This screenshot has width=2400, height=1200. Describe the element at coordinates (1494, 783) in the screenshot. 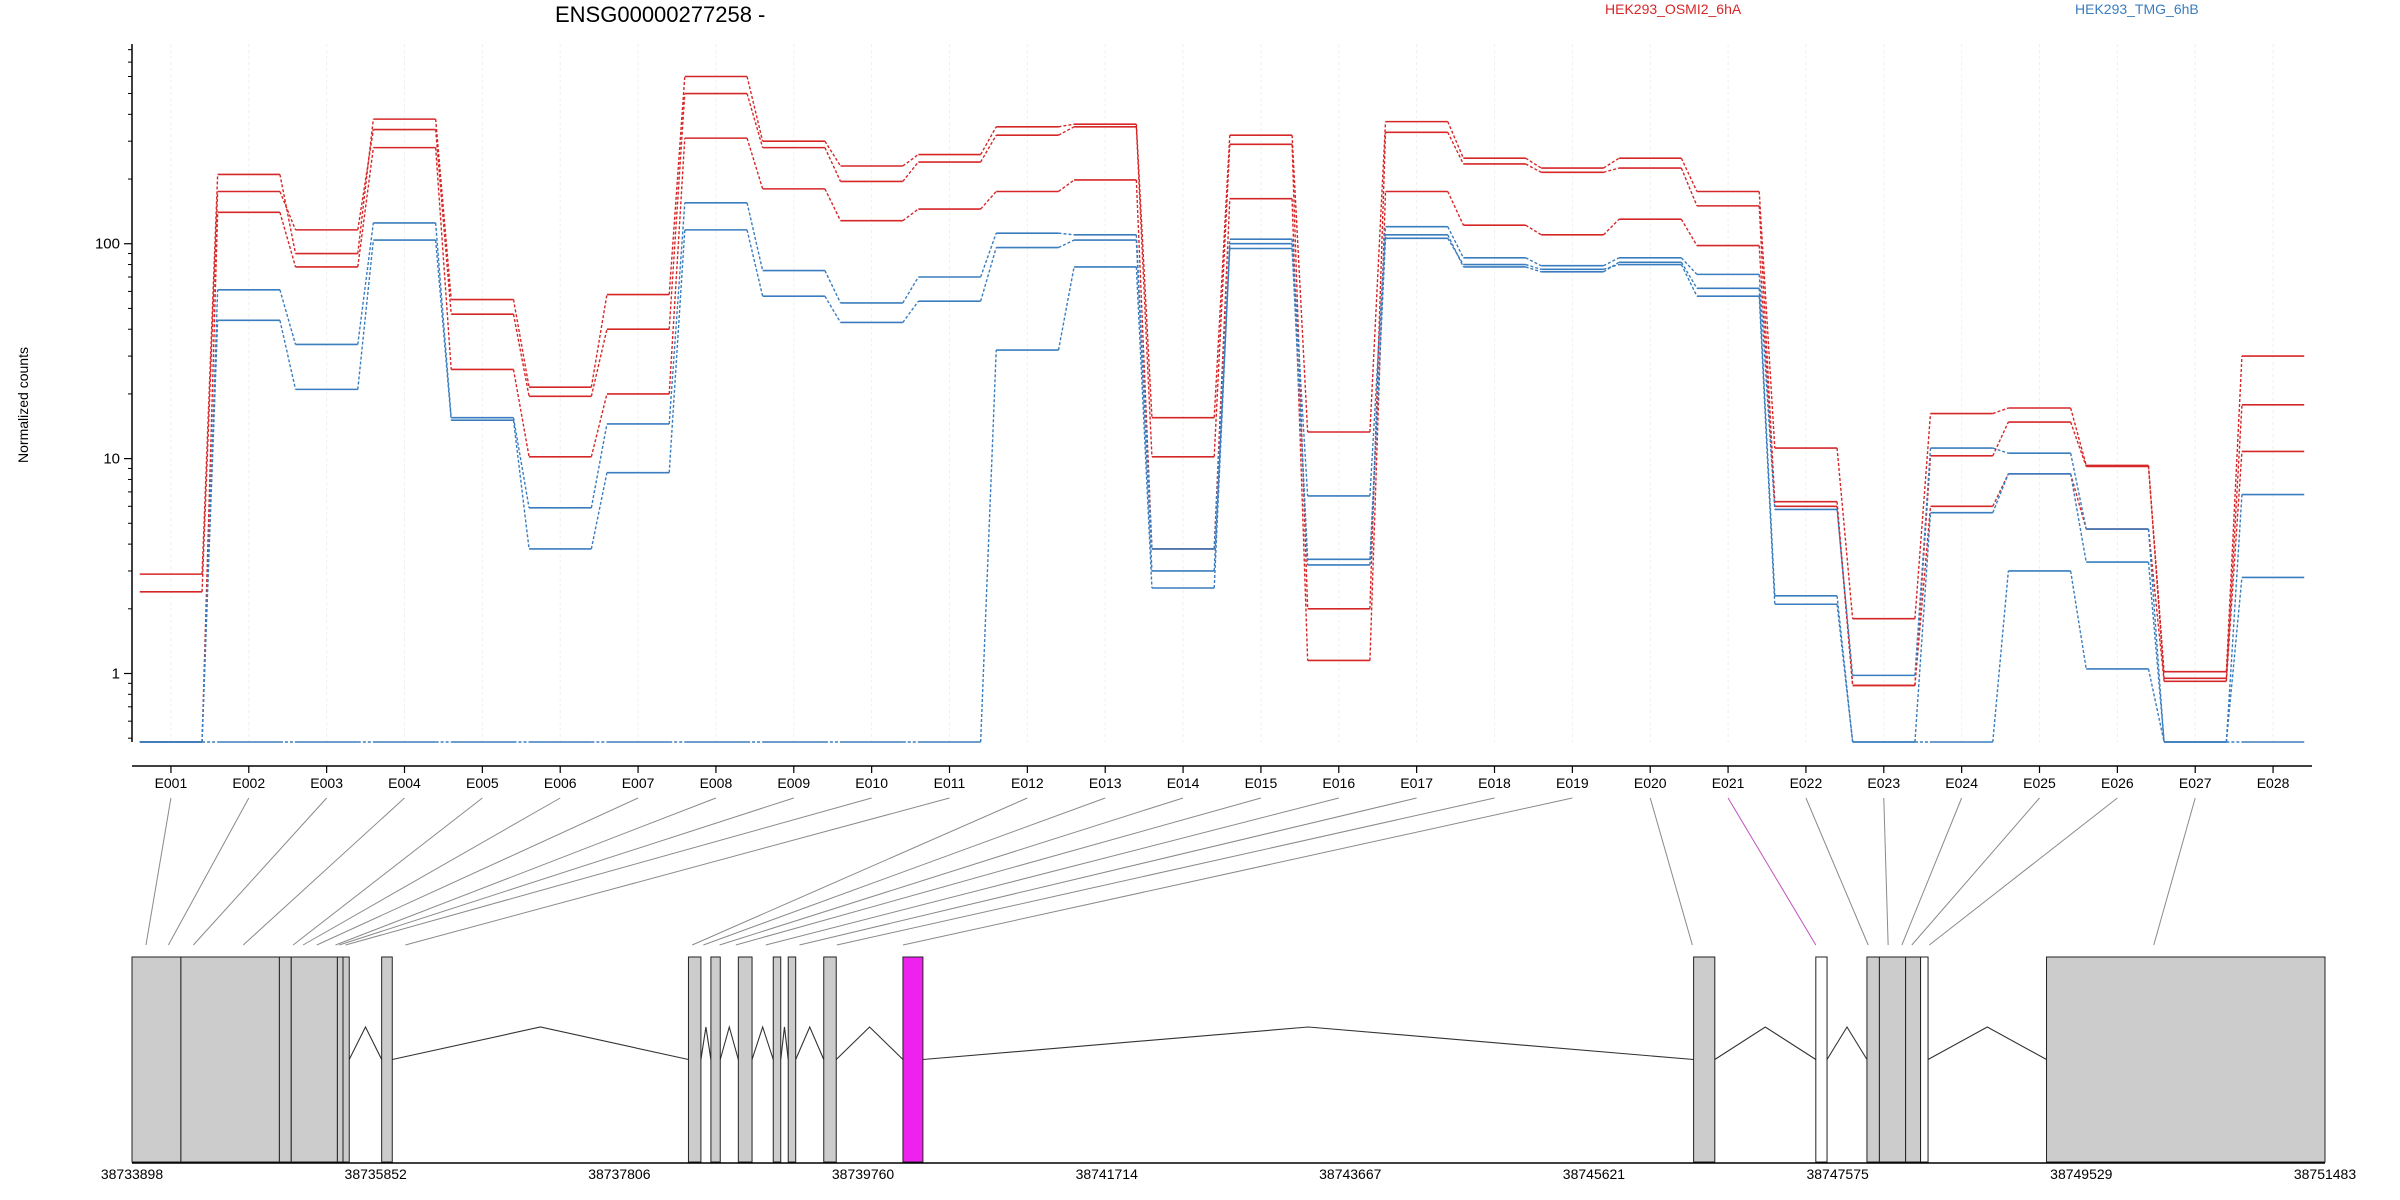

I see `x-tick-label-e018: E018` at that location.